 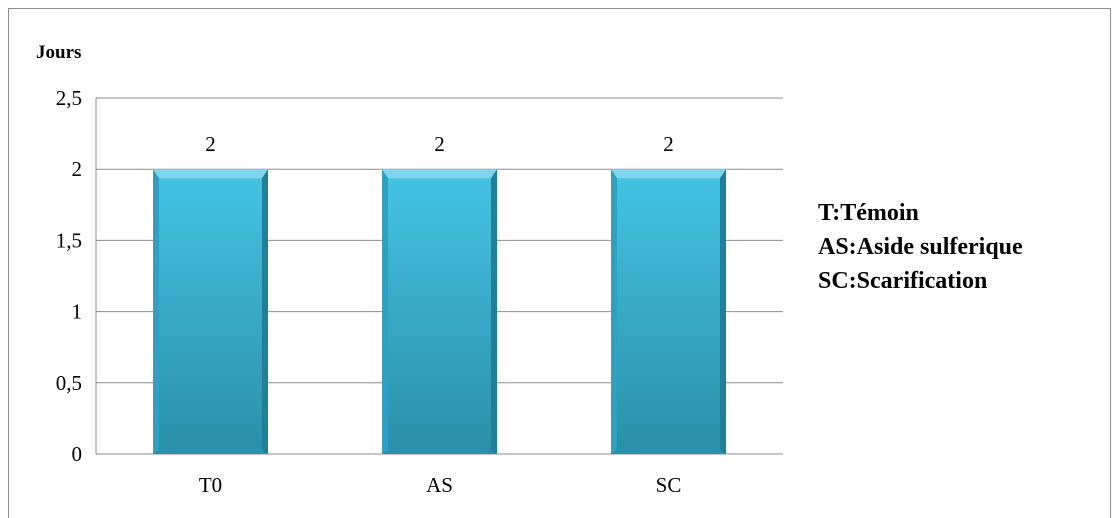 What do you see at coordinates (77, 169) in the screenshot?
I see `y-tick-label: 2` at bounding box center [77, 169].